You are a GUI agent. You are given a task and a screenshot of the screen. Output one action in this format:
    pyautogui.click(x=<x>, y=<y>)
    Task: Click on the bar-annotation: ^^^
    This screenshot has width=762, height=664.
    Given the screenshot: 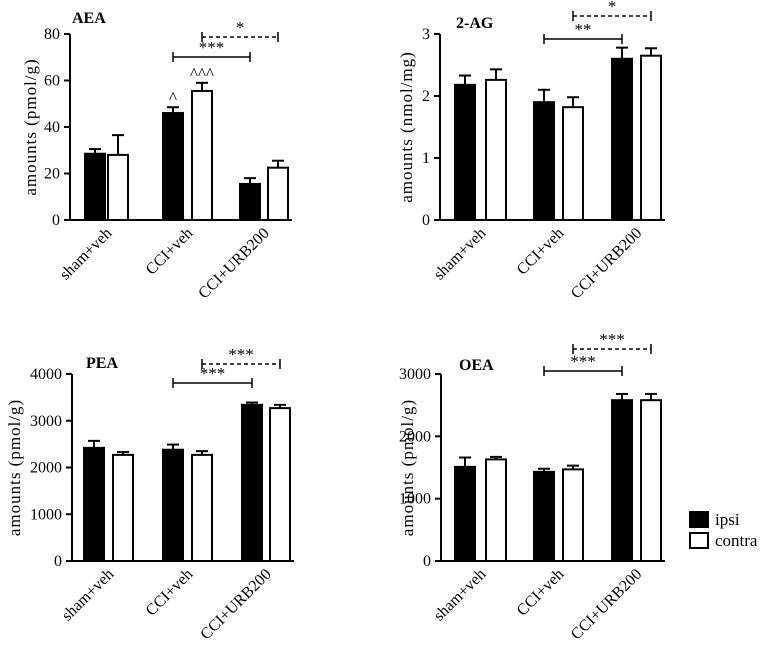 What is the action you would take?
    pyautogui.click(x=202, y=73)
    